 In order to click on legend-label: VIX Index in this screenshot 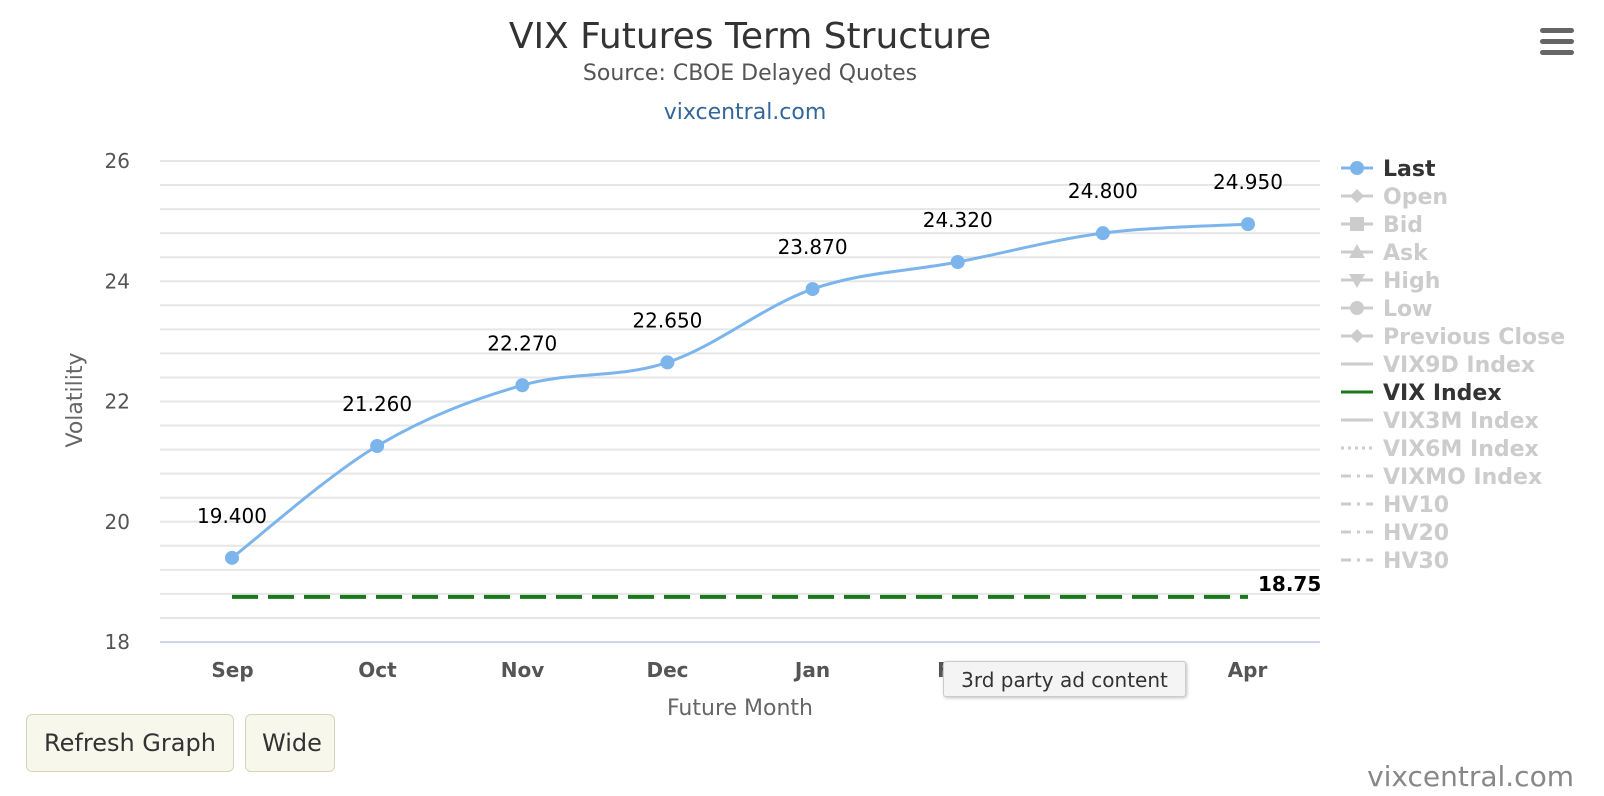, I will do `click(1442, 393)`.